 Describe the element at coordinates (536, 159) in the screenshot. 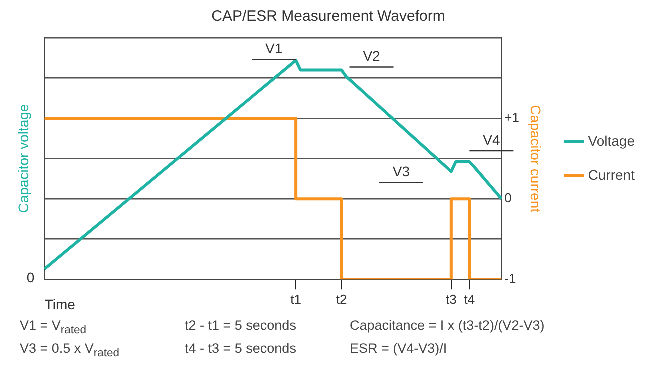

I see `y2-axis-title: Capacitor current` at that location.